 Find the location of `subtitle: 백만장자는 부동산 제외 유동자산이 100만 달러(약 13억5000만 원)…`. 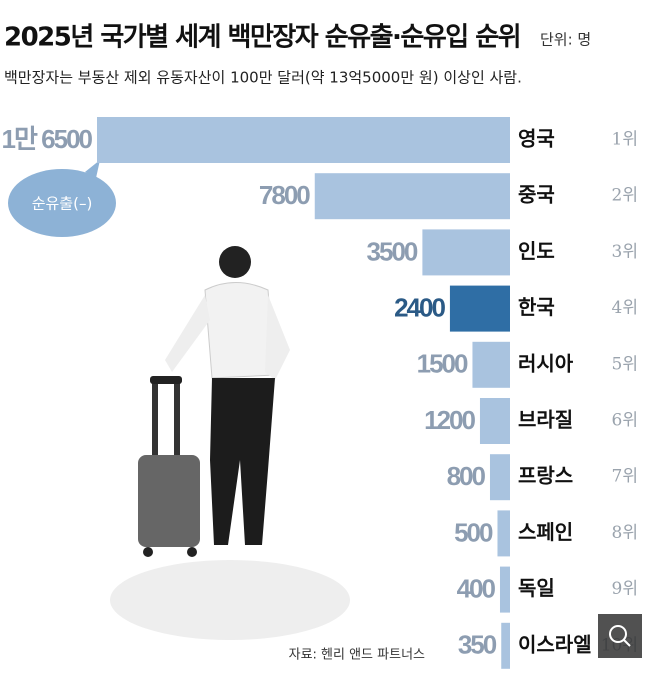

subtitle: 백만장자는 부동산 제외 유동자산이 100만 달러(약 13억5000만 원)… is located at coordinates (263, 78).